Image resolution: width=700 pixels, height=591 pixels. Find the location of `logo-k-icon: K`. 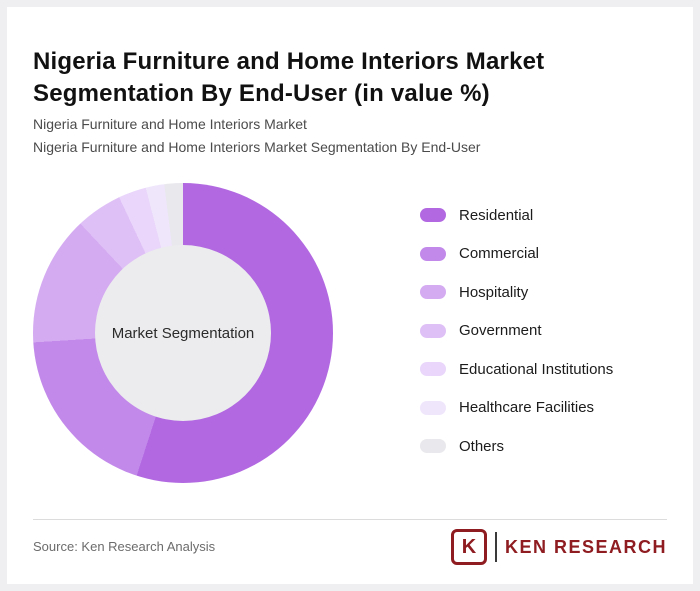

logo-k-icon: K is located at coordinates (468, 547).